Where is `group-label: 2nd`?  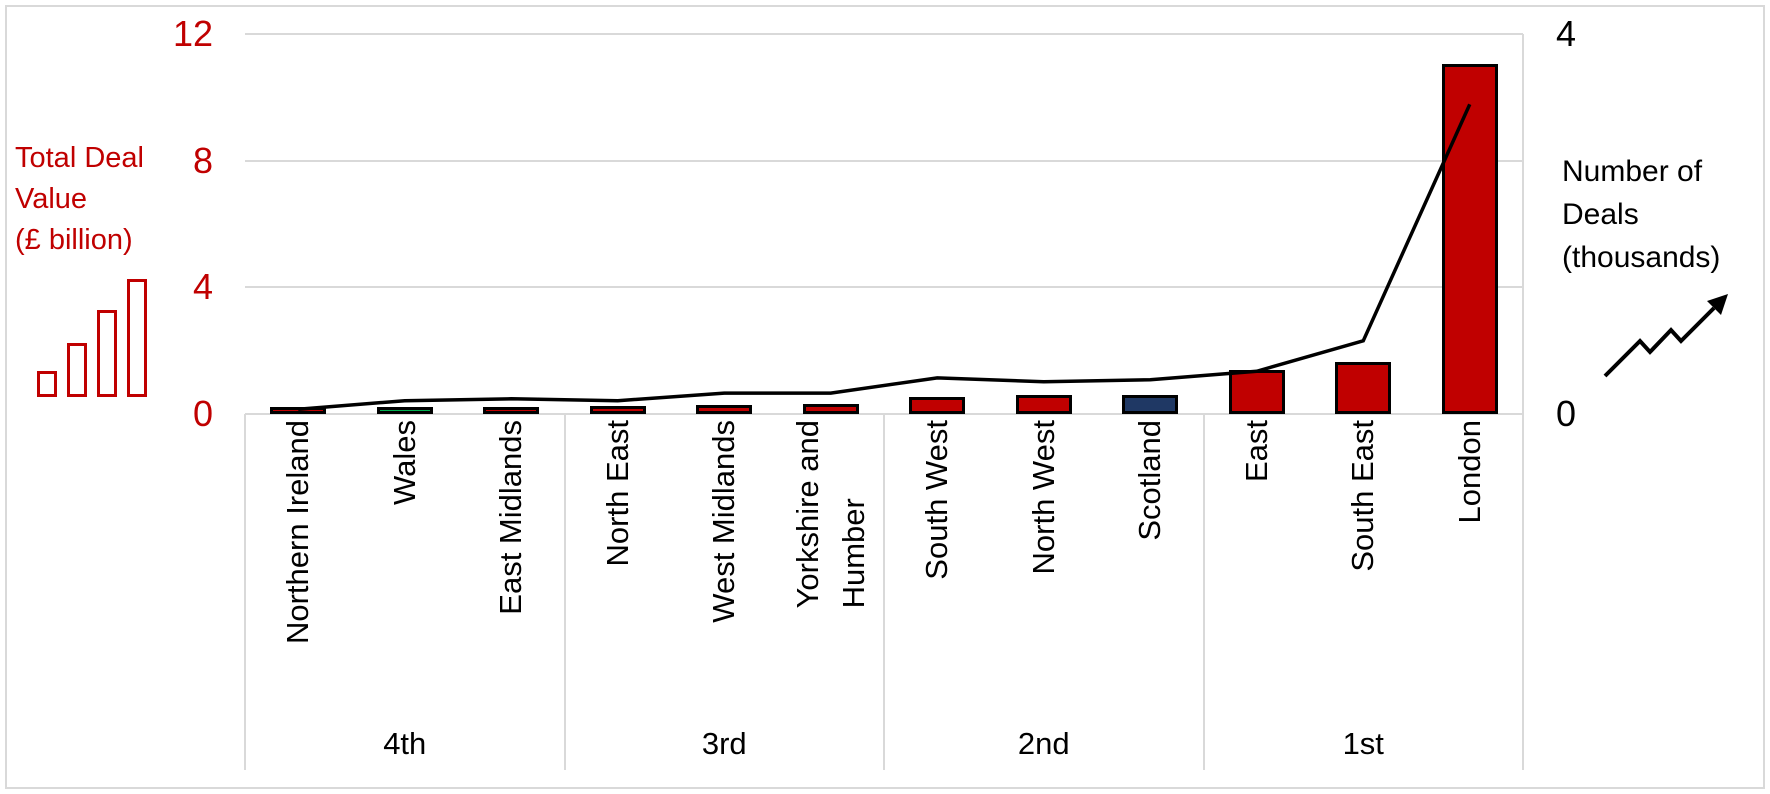 group-label: 2nd is located at coordinates (1043, 743).